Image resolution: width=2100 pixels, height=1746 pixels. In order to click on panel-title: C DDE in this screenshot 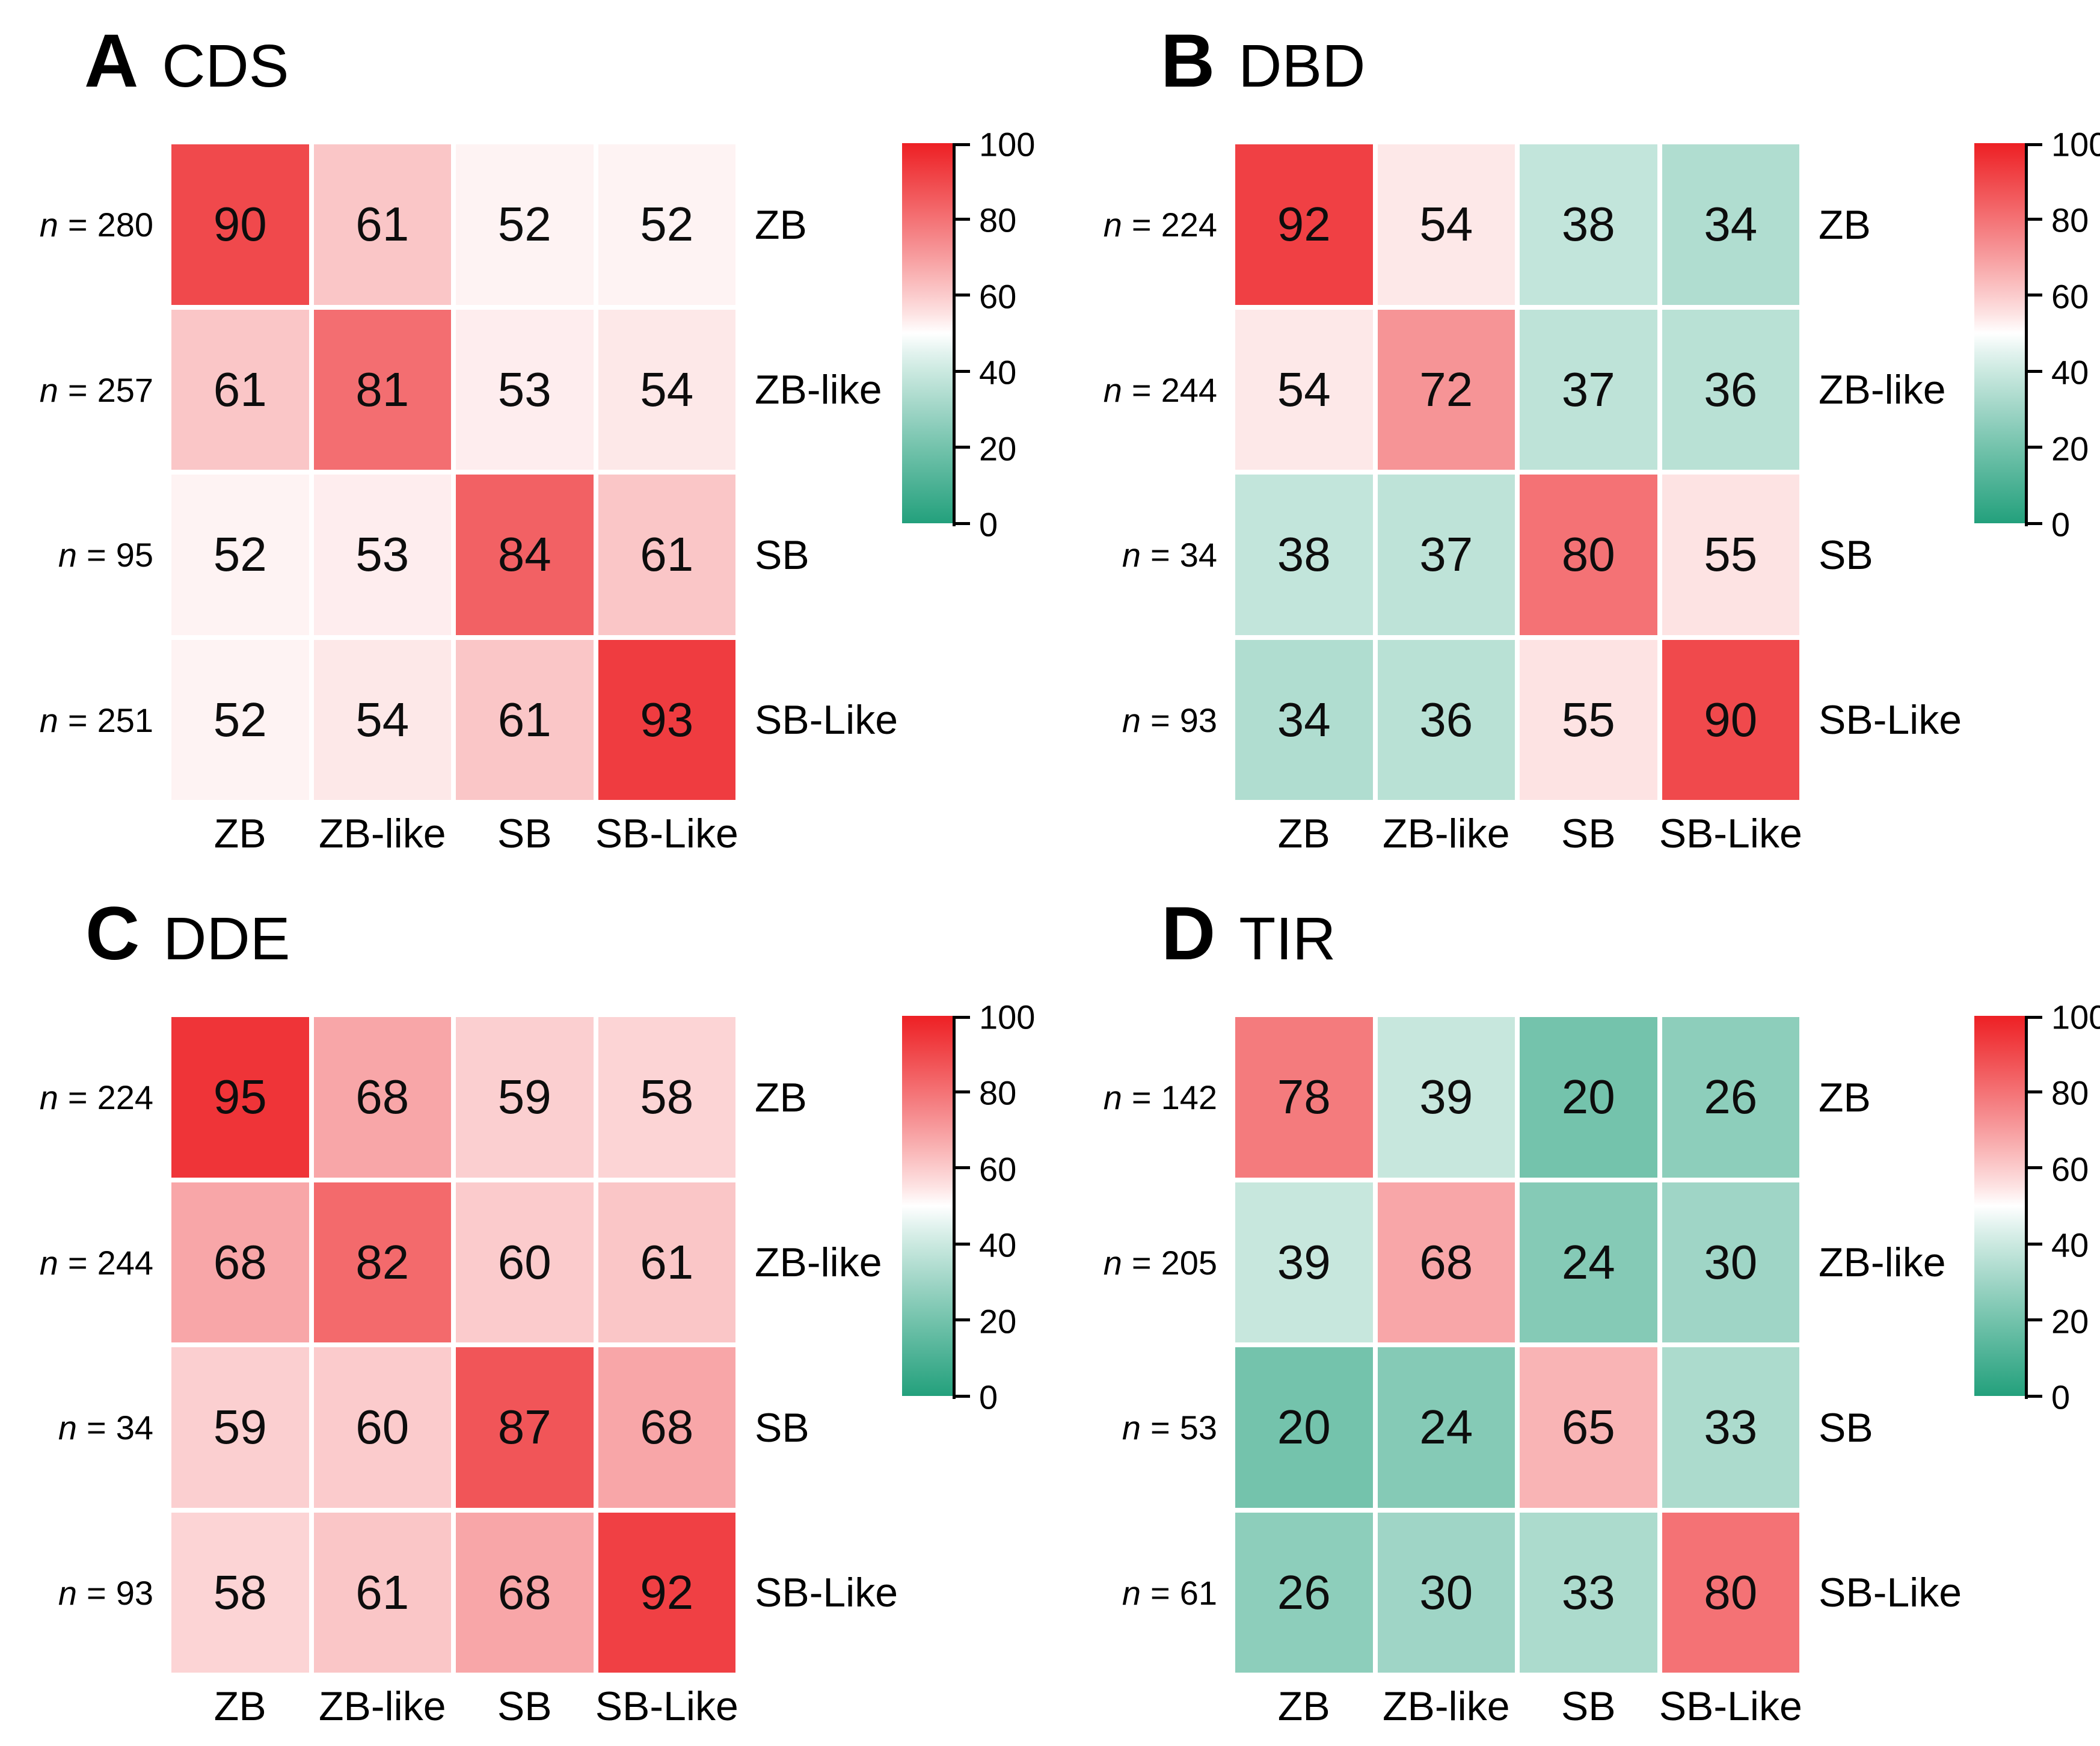, I will do `click(187, 934)`.